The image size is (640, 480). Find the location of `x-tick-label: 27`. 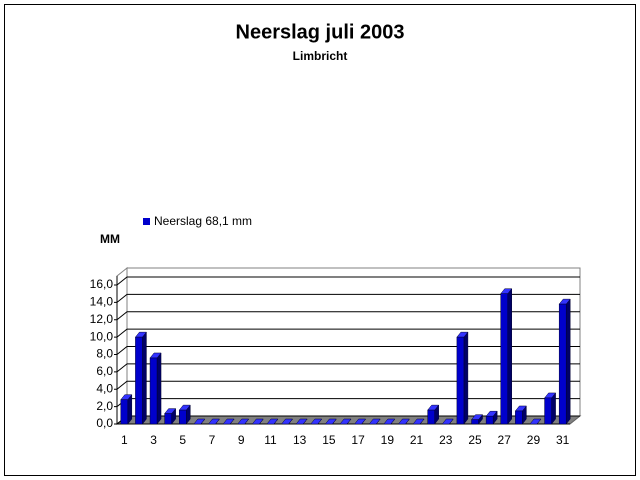

x-tick-label: 27 is located at coordinates (505, 440).